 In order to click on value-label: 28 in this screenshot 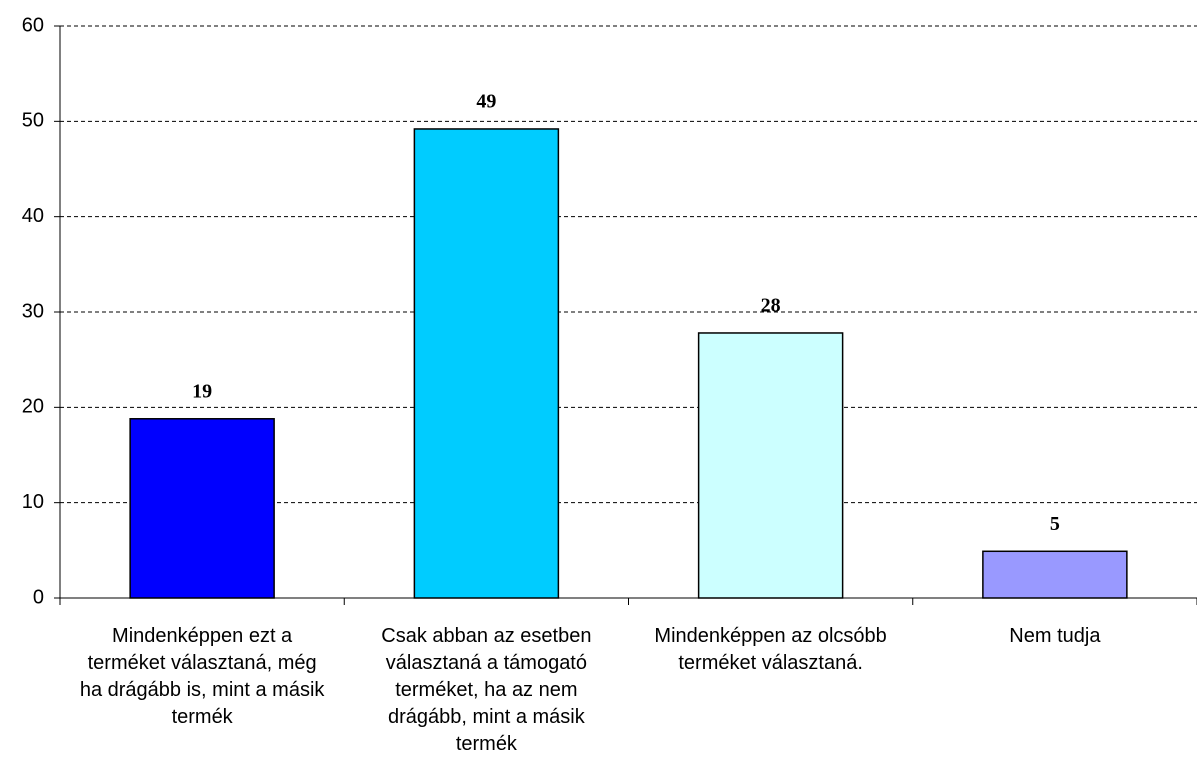, I will do `click(771, 306)`.